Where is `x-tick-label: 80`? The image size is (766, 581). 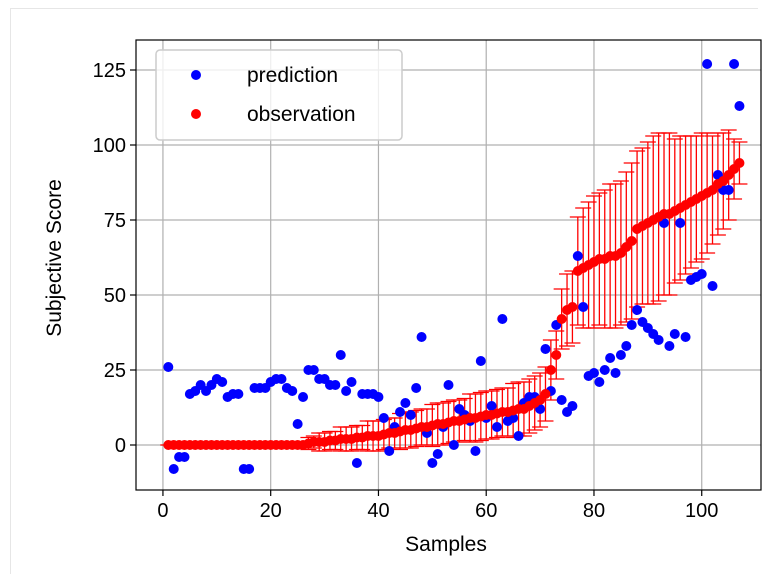
x-tick-label: 80 is located at coordinates (594, 511).